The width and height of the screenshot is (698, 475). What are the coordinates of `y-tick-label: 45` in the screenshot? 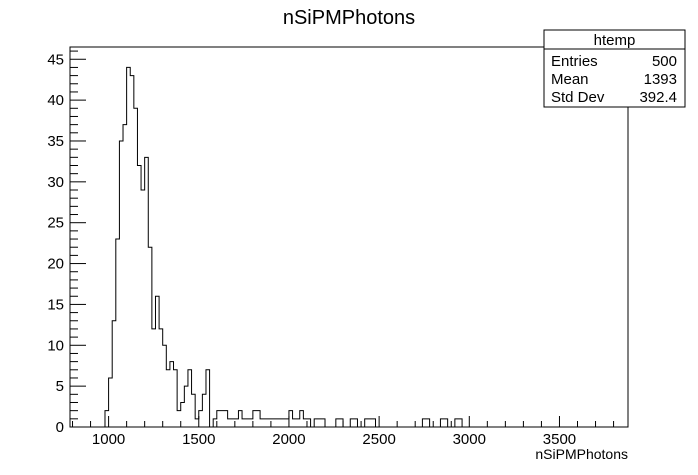 It's located at (55, 59).